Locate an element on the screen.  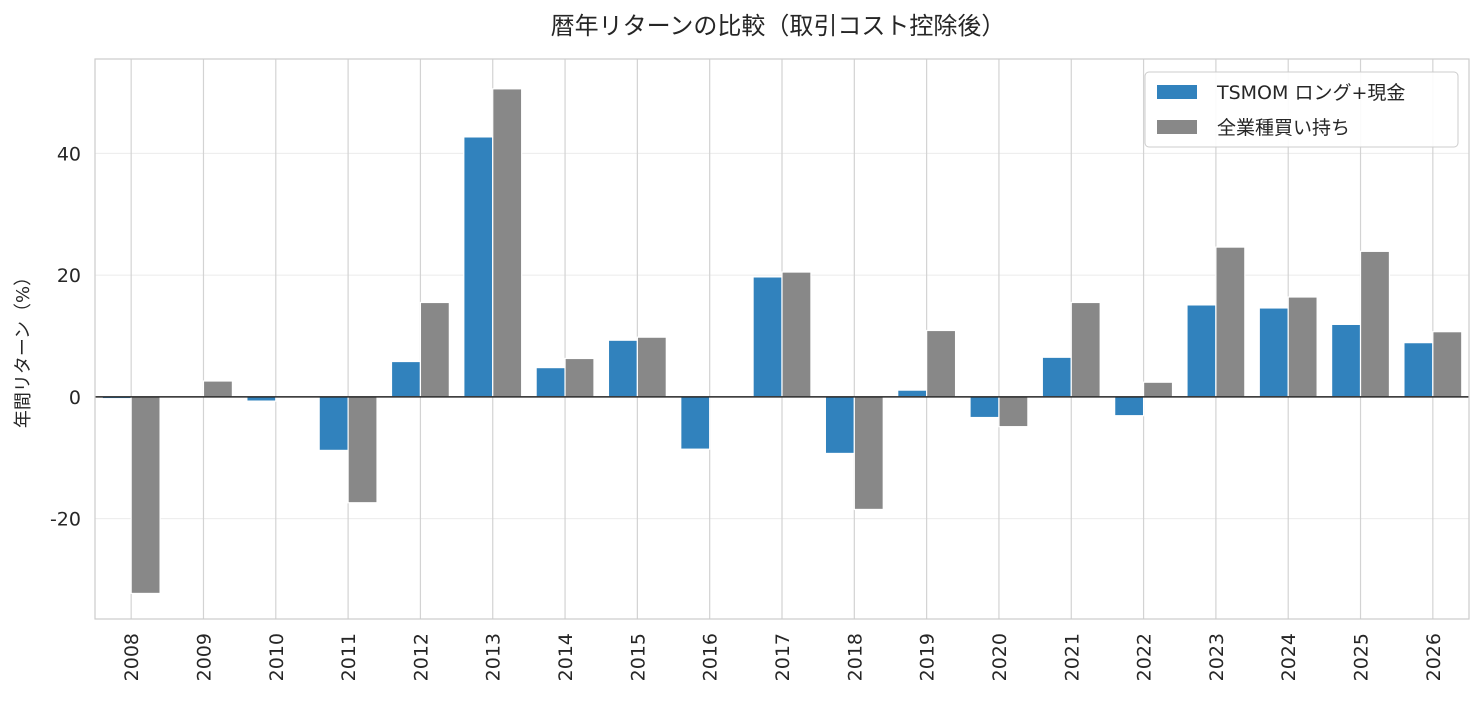
y-tick-label: -20 is located at coordinates (65, 520).